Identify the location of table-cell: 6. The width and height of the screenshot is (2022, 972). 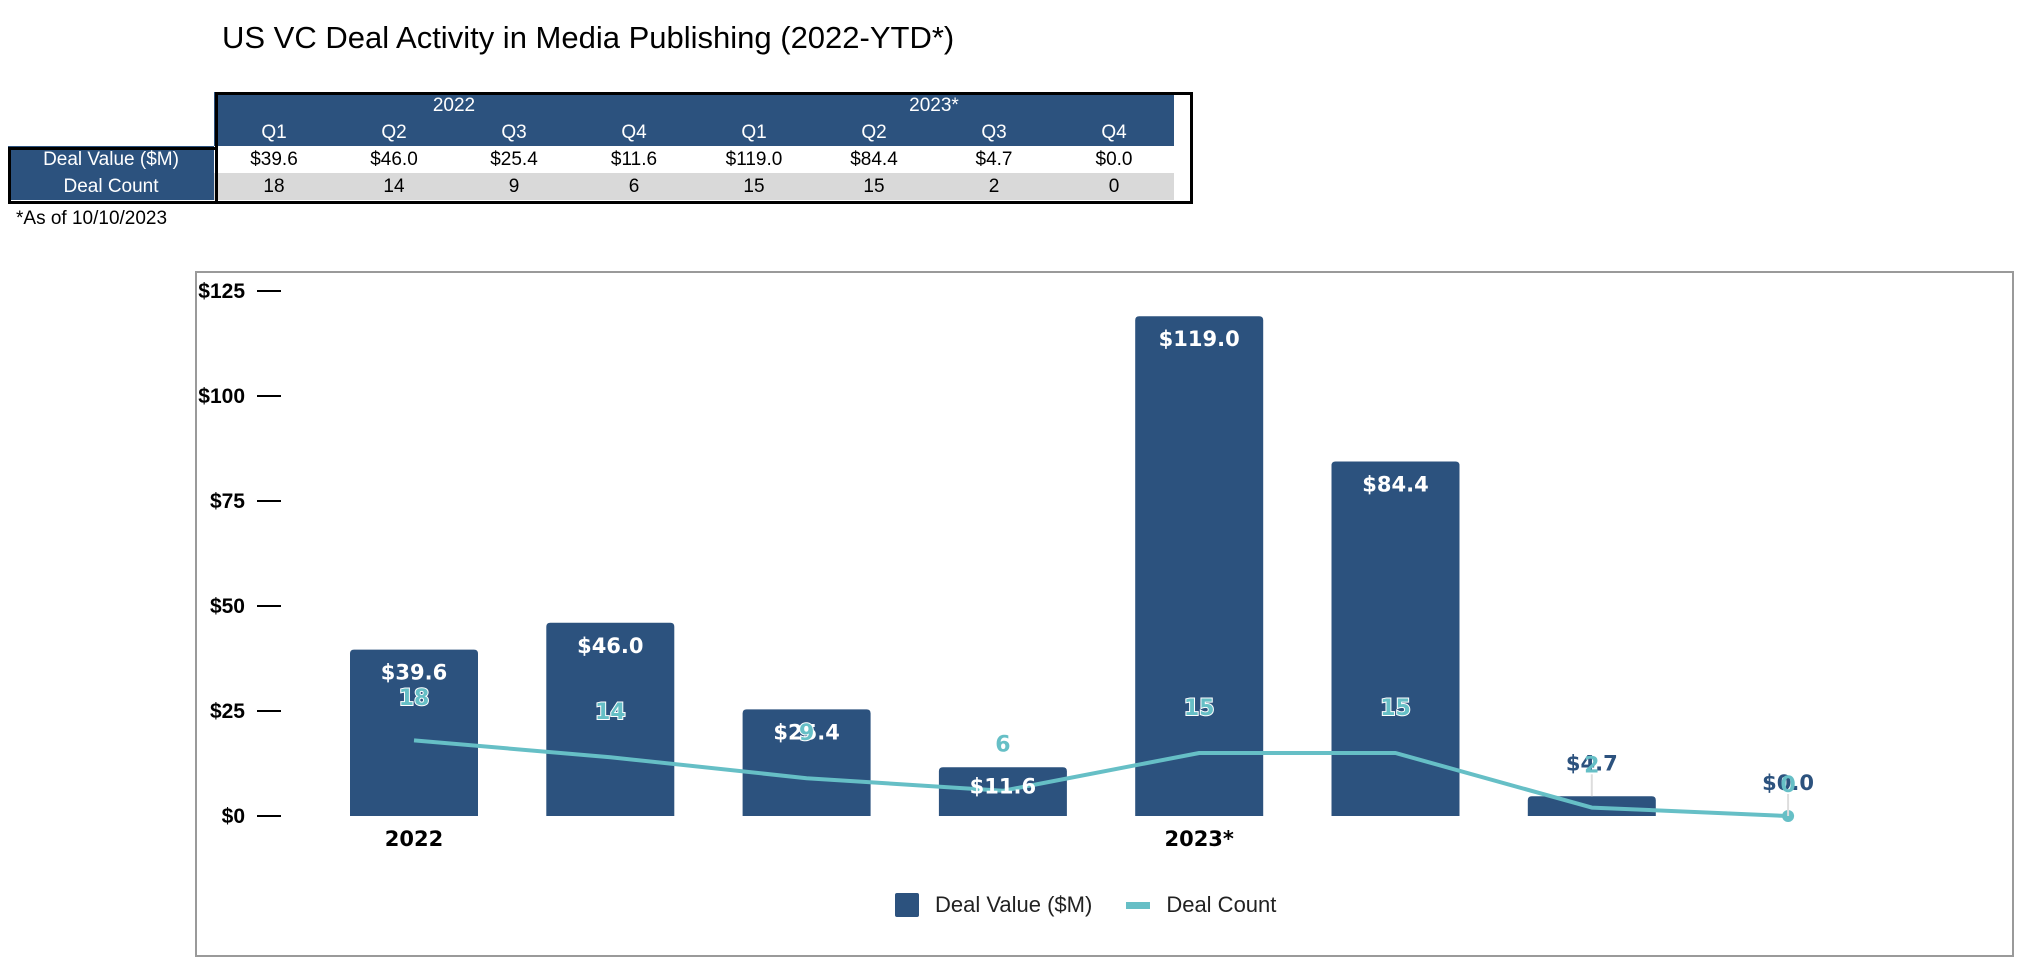
(634, 186).